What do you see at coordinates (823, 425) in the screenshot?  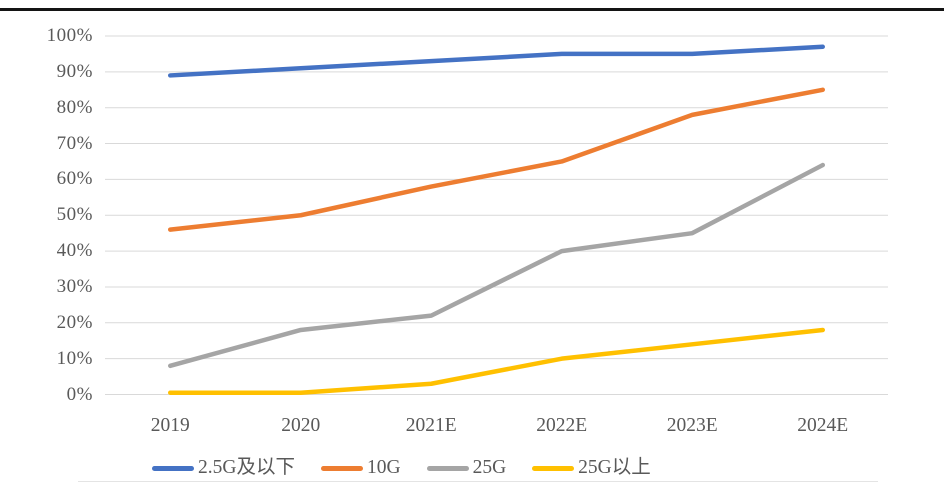 I see `x-axis-tick-label: 2024E` at bounding box center [823, 425].